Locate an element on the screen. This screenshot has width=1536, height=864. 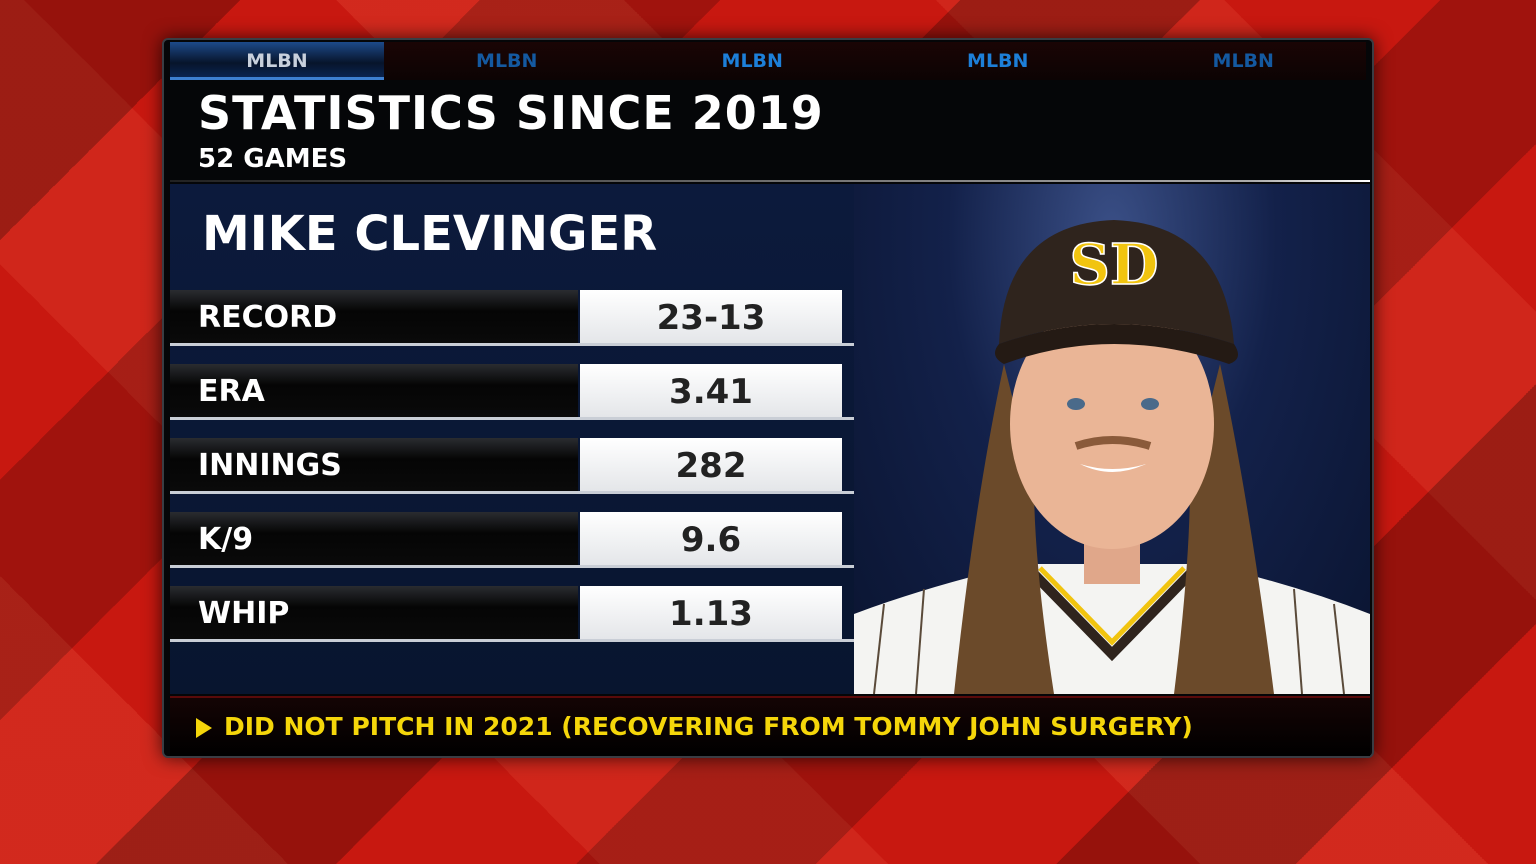
divider is located at coordinates (770, 181).